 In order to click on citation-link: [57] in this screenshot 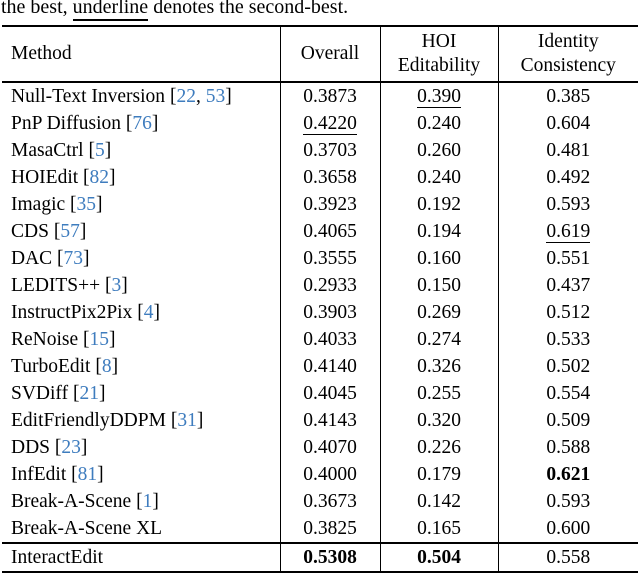, I will do `click(67, 231)`.